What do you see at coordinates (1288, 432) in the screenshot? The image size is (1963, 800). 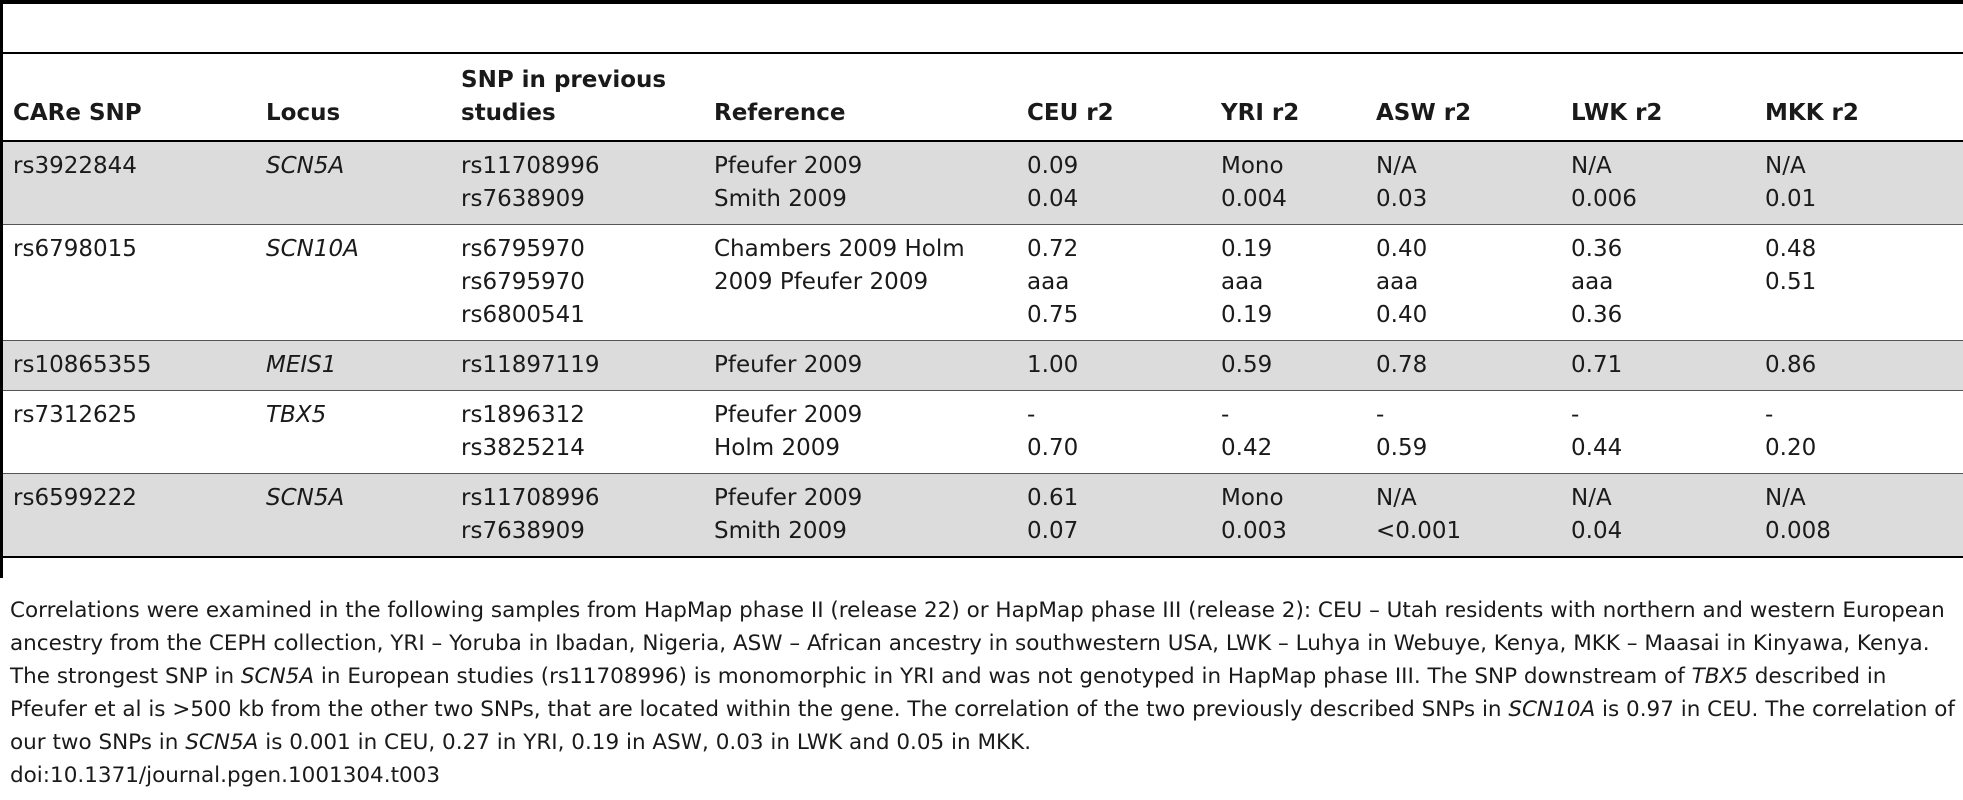 I see `yri-r2-cell: - 0.42` at bounding box center [1288, 432].